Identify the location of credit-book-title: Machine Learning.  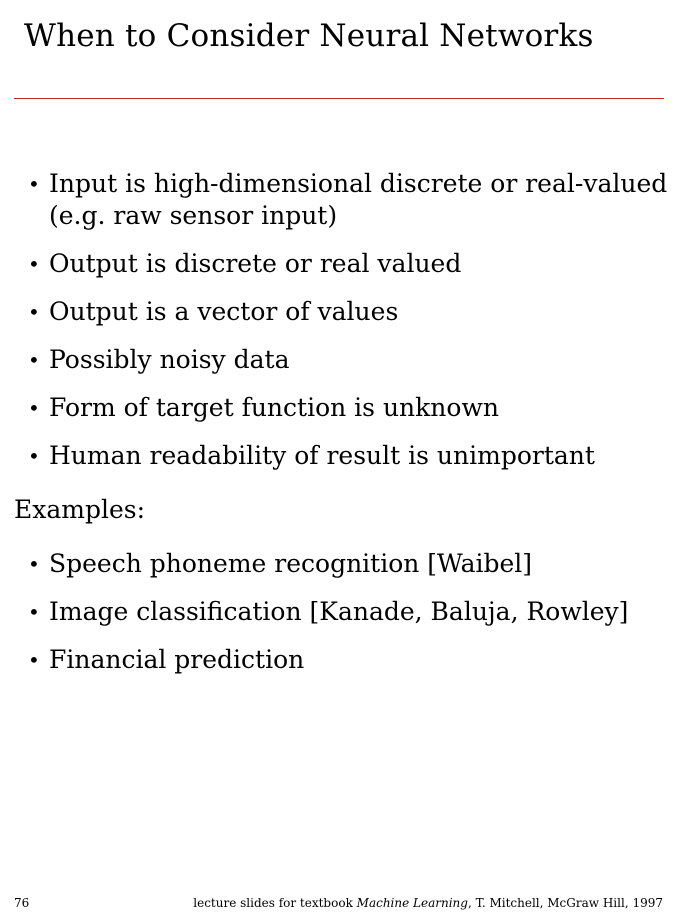
(412, 903).